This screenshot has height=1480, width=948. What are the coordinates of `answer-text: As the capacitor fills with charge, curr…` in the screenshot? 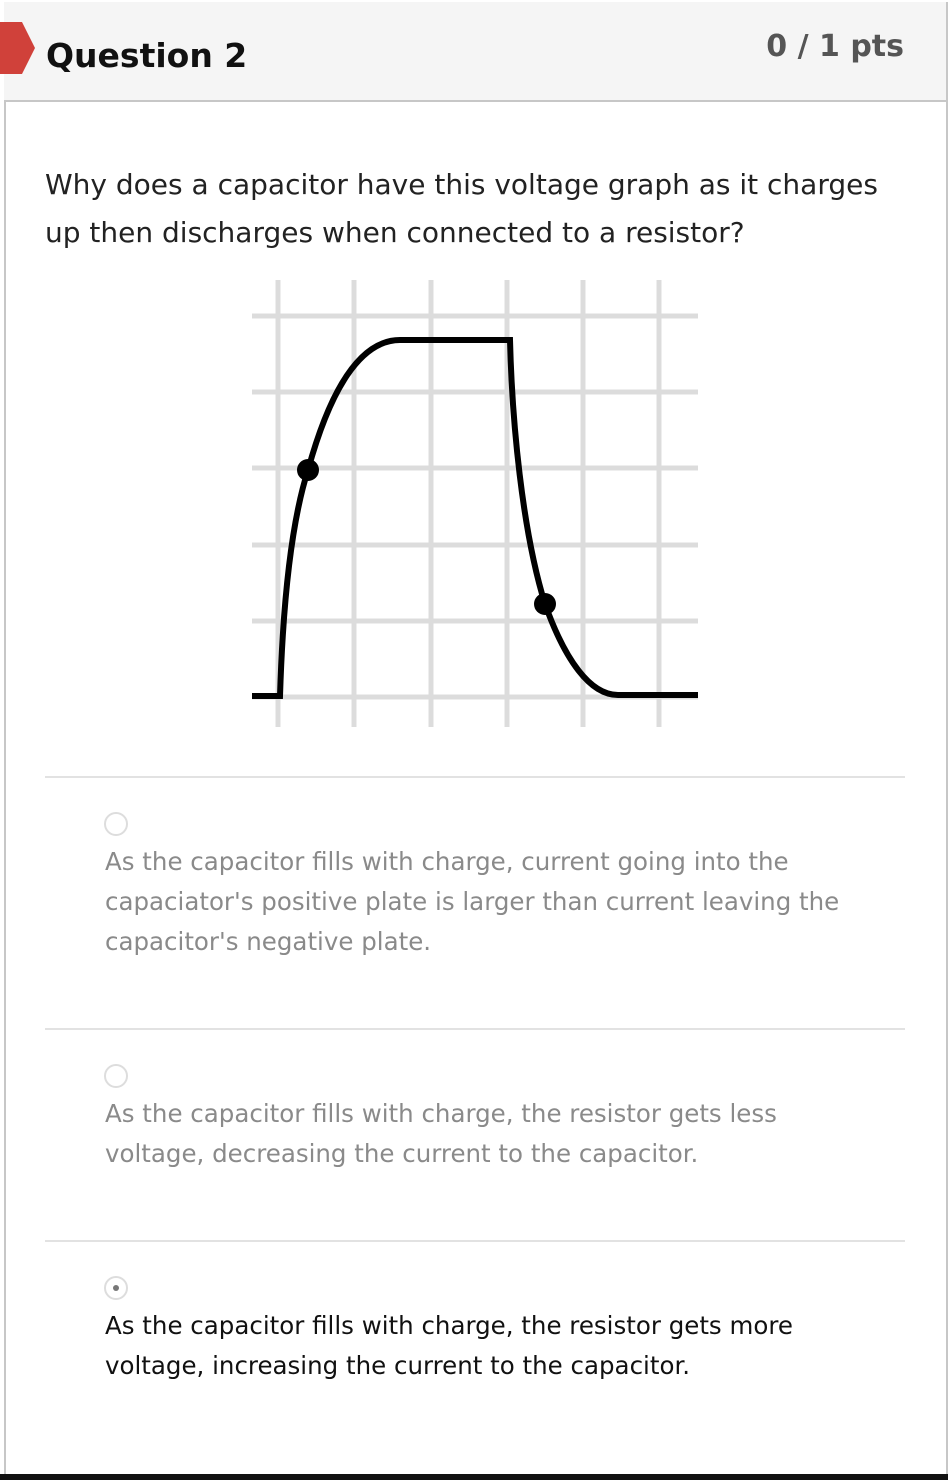 It's located at (472, 901).